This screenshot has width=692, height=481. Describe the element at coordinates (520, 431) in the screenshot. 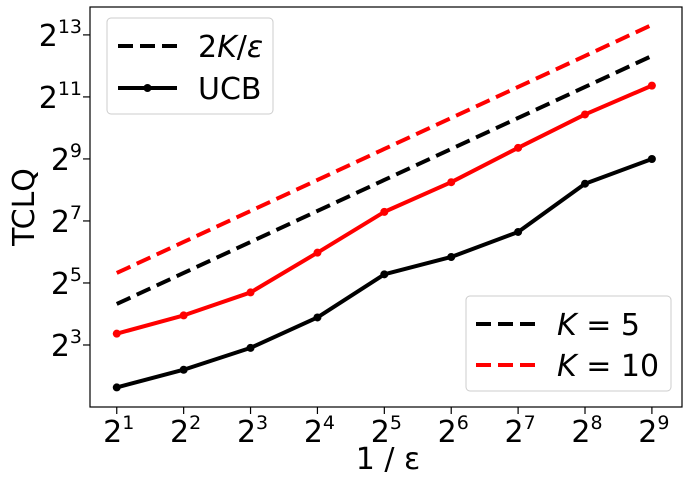

I see `x-tick-label: 27` at that location.